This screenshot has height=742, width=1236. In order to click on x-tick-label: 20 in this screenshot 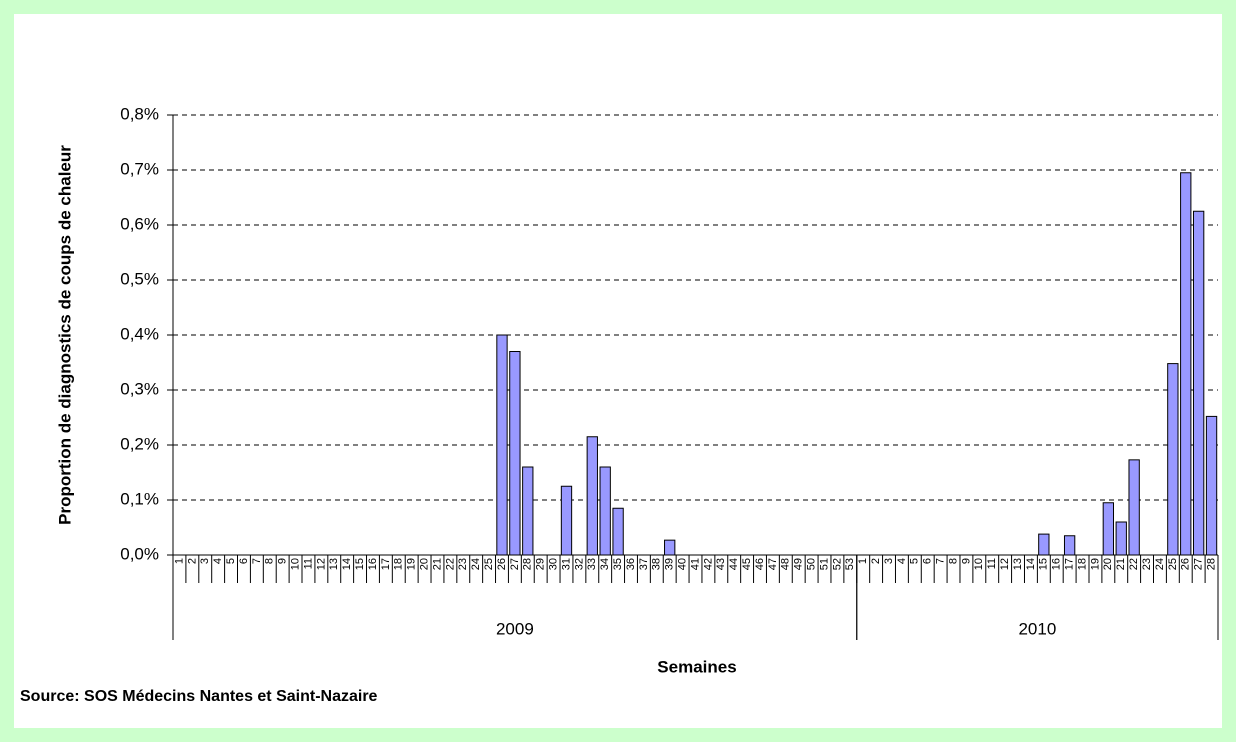, I will do `click(1108, 564)`.